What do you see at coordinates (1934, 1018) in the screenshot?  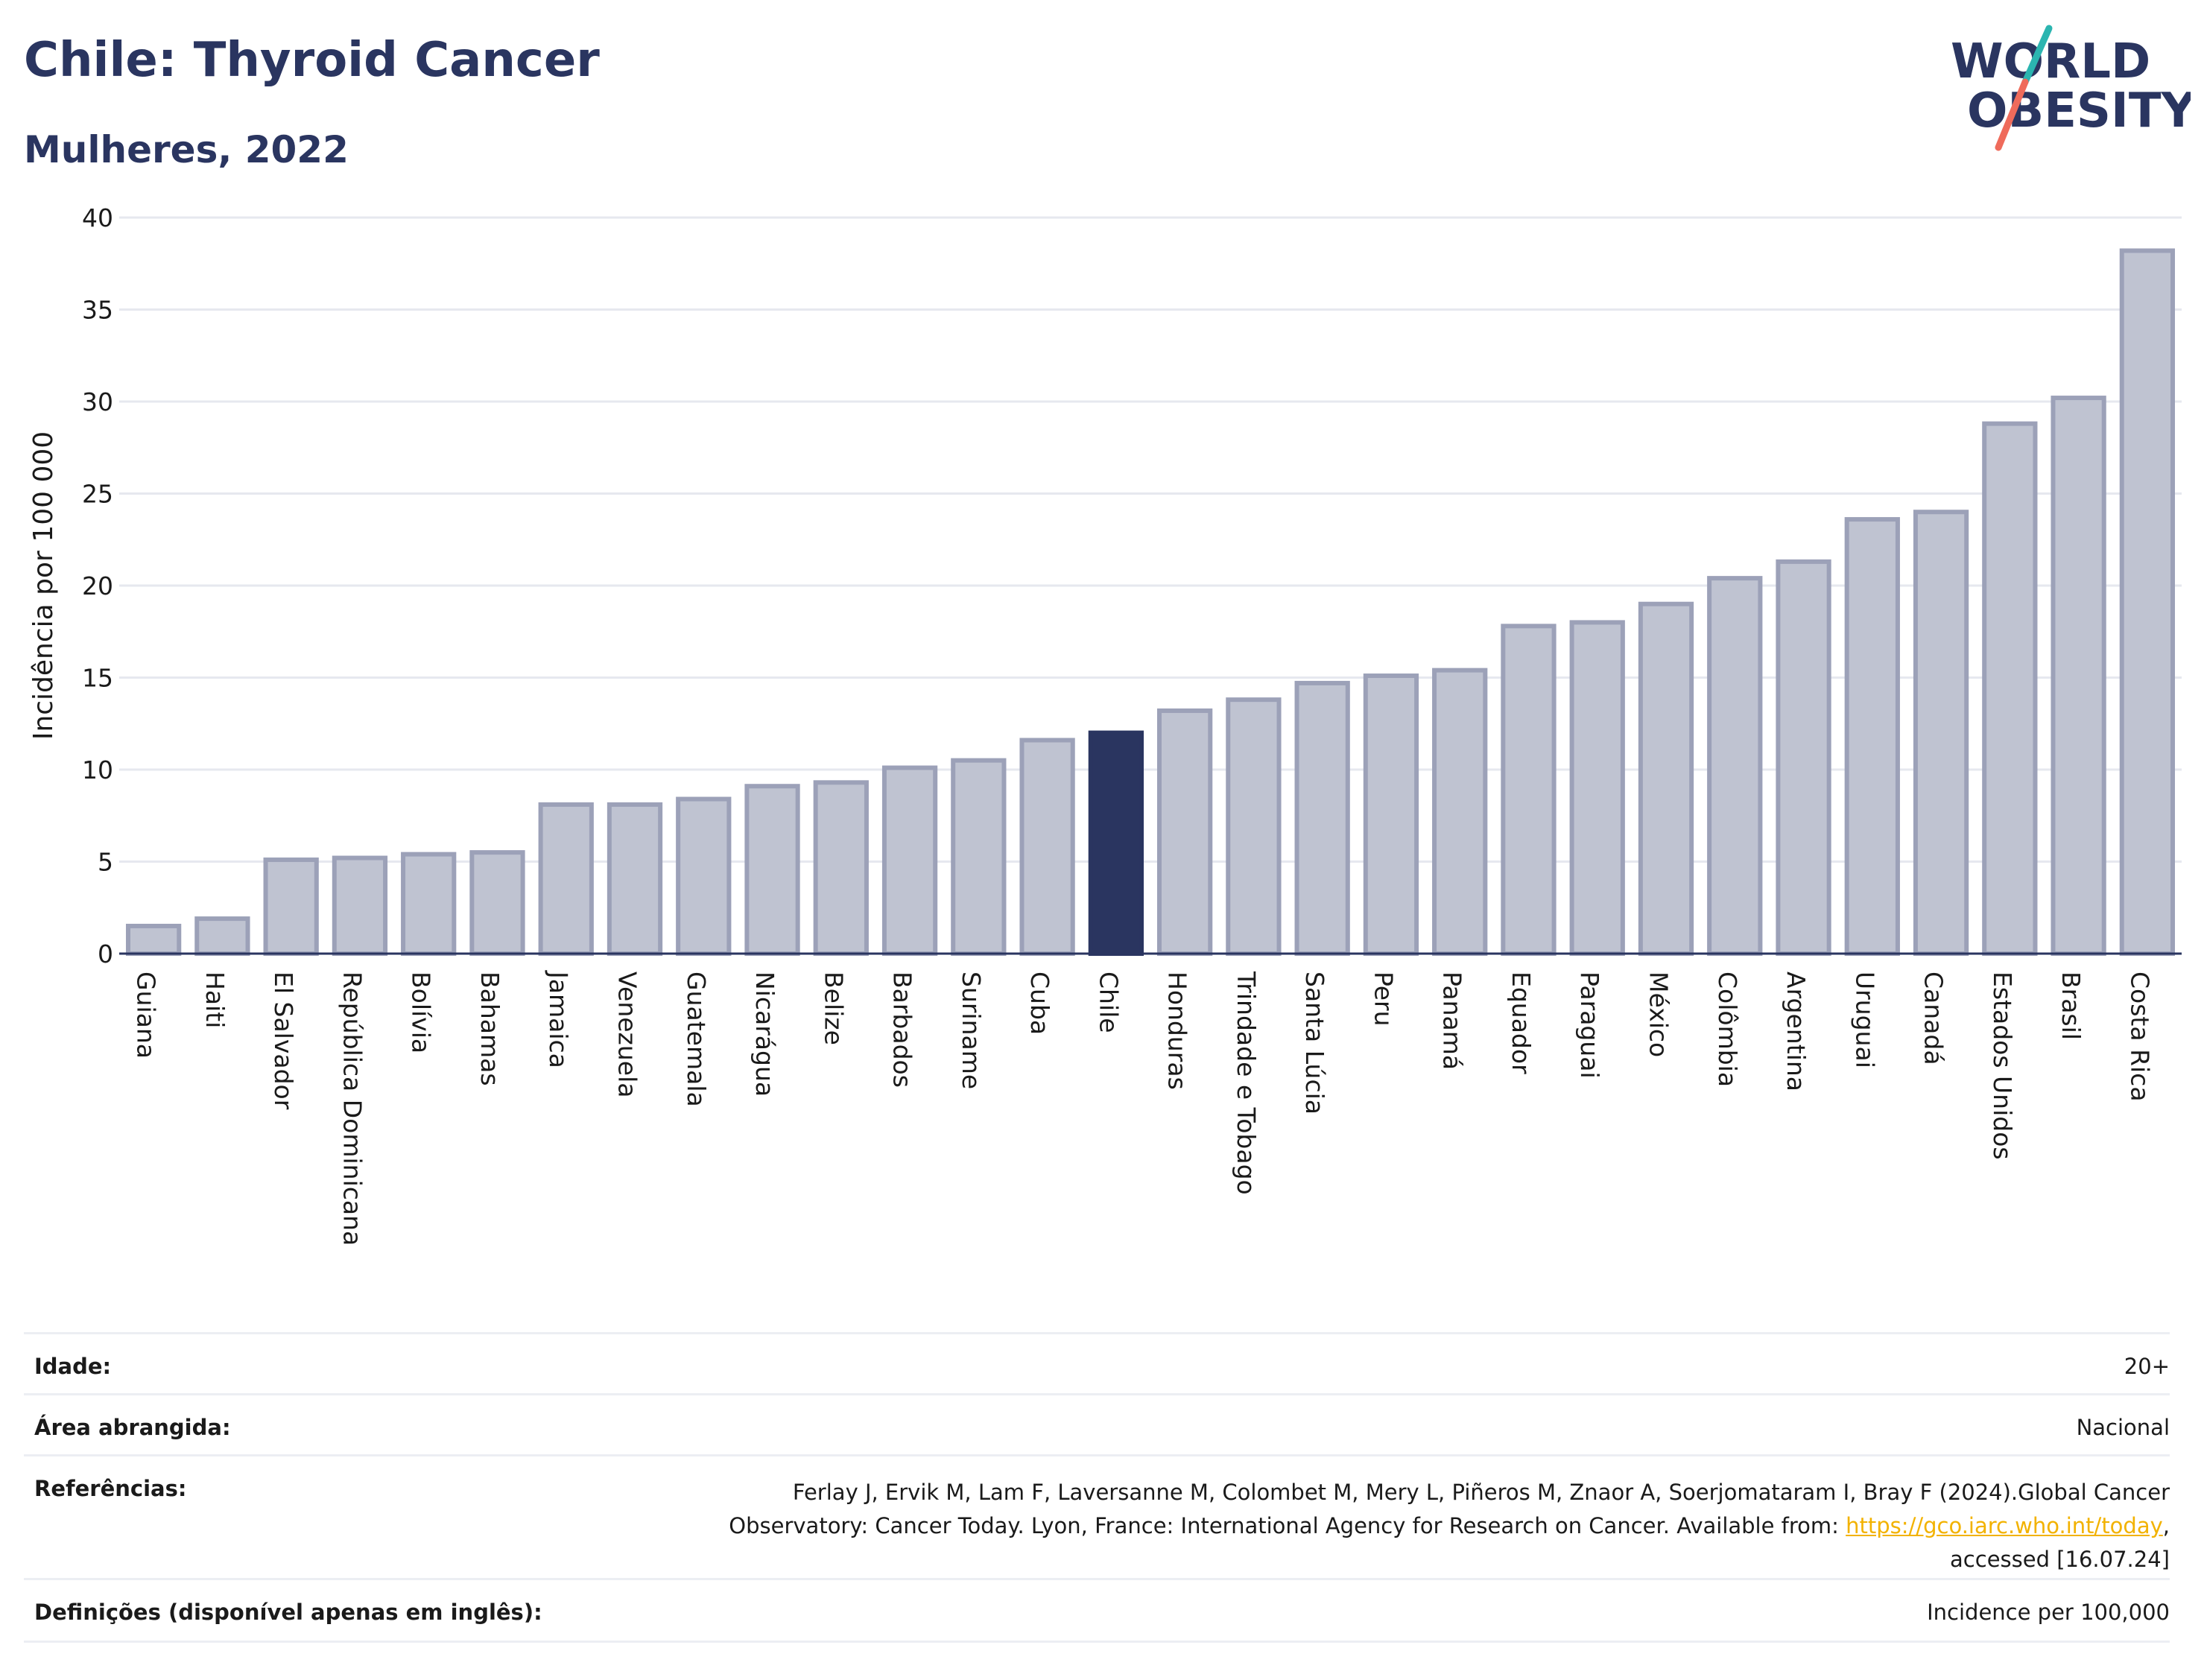 I see `x-tick-label: Canadá` at bounding box center [1934, 1018].